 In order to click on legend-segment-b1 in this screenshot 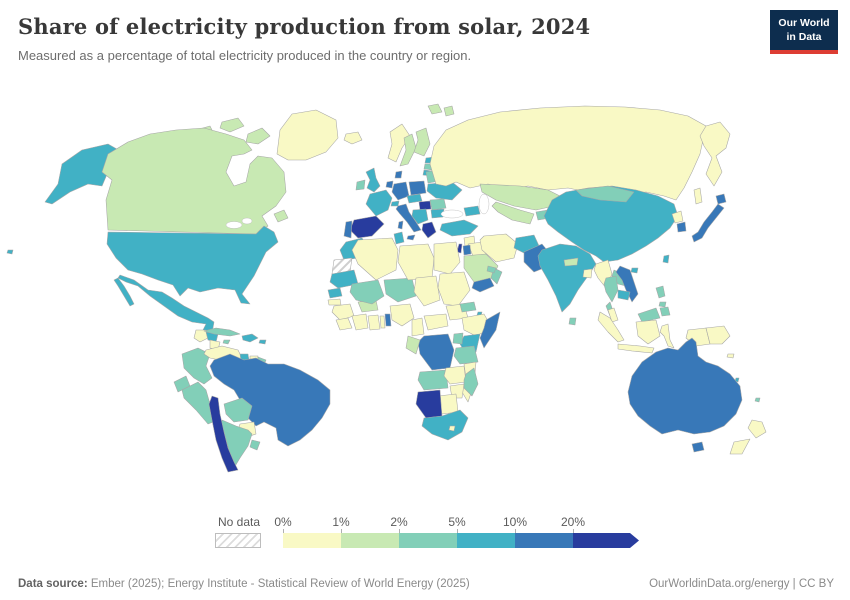, I will do `click(370, 540)`.